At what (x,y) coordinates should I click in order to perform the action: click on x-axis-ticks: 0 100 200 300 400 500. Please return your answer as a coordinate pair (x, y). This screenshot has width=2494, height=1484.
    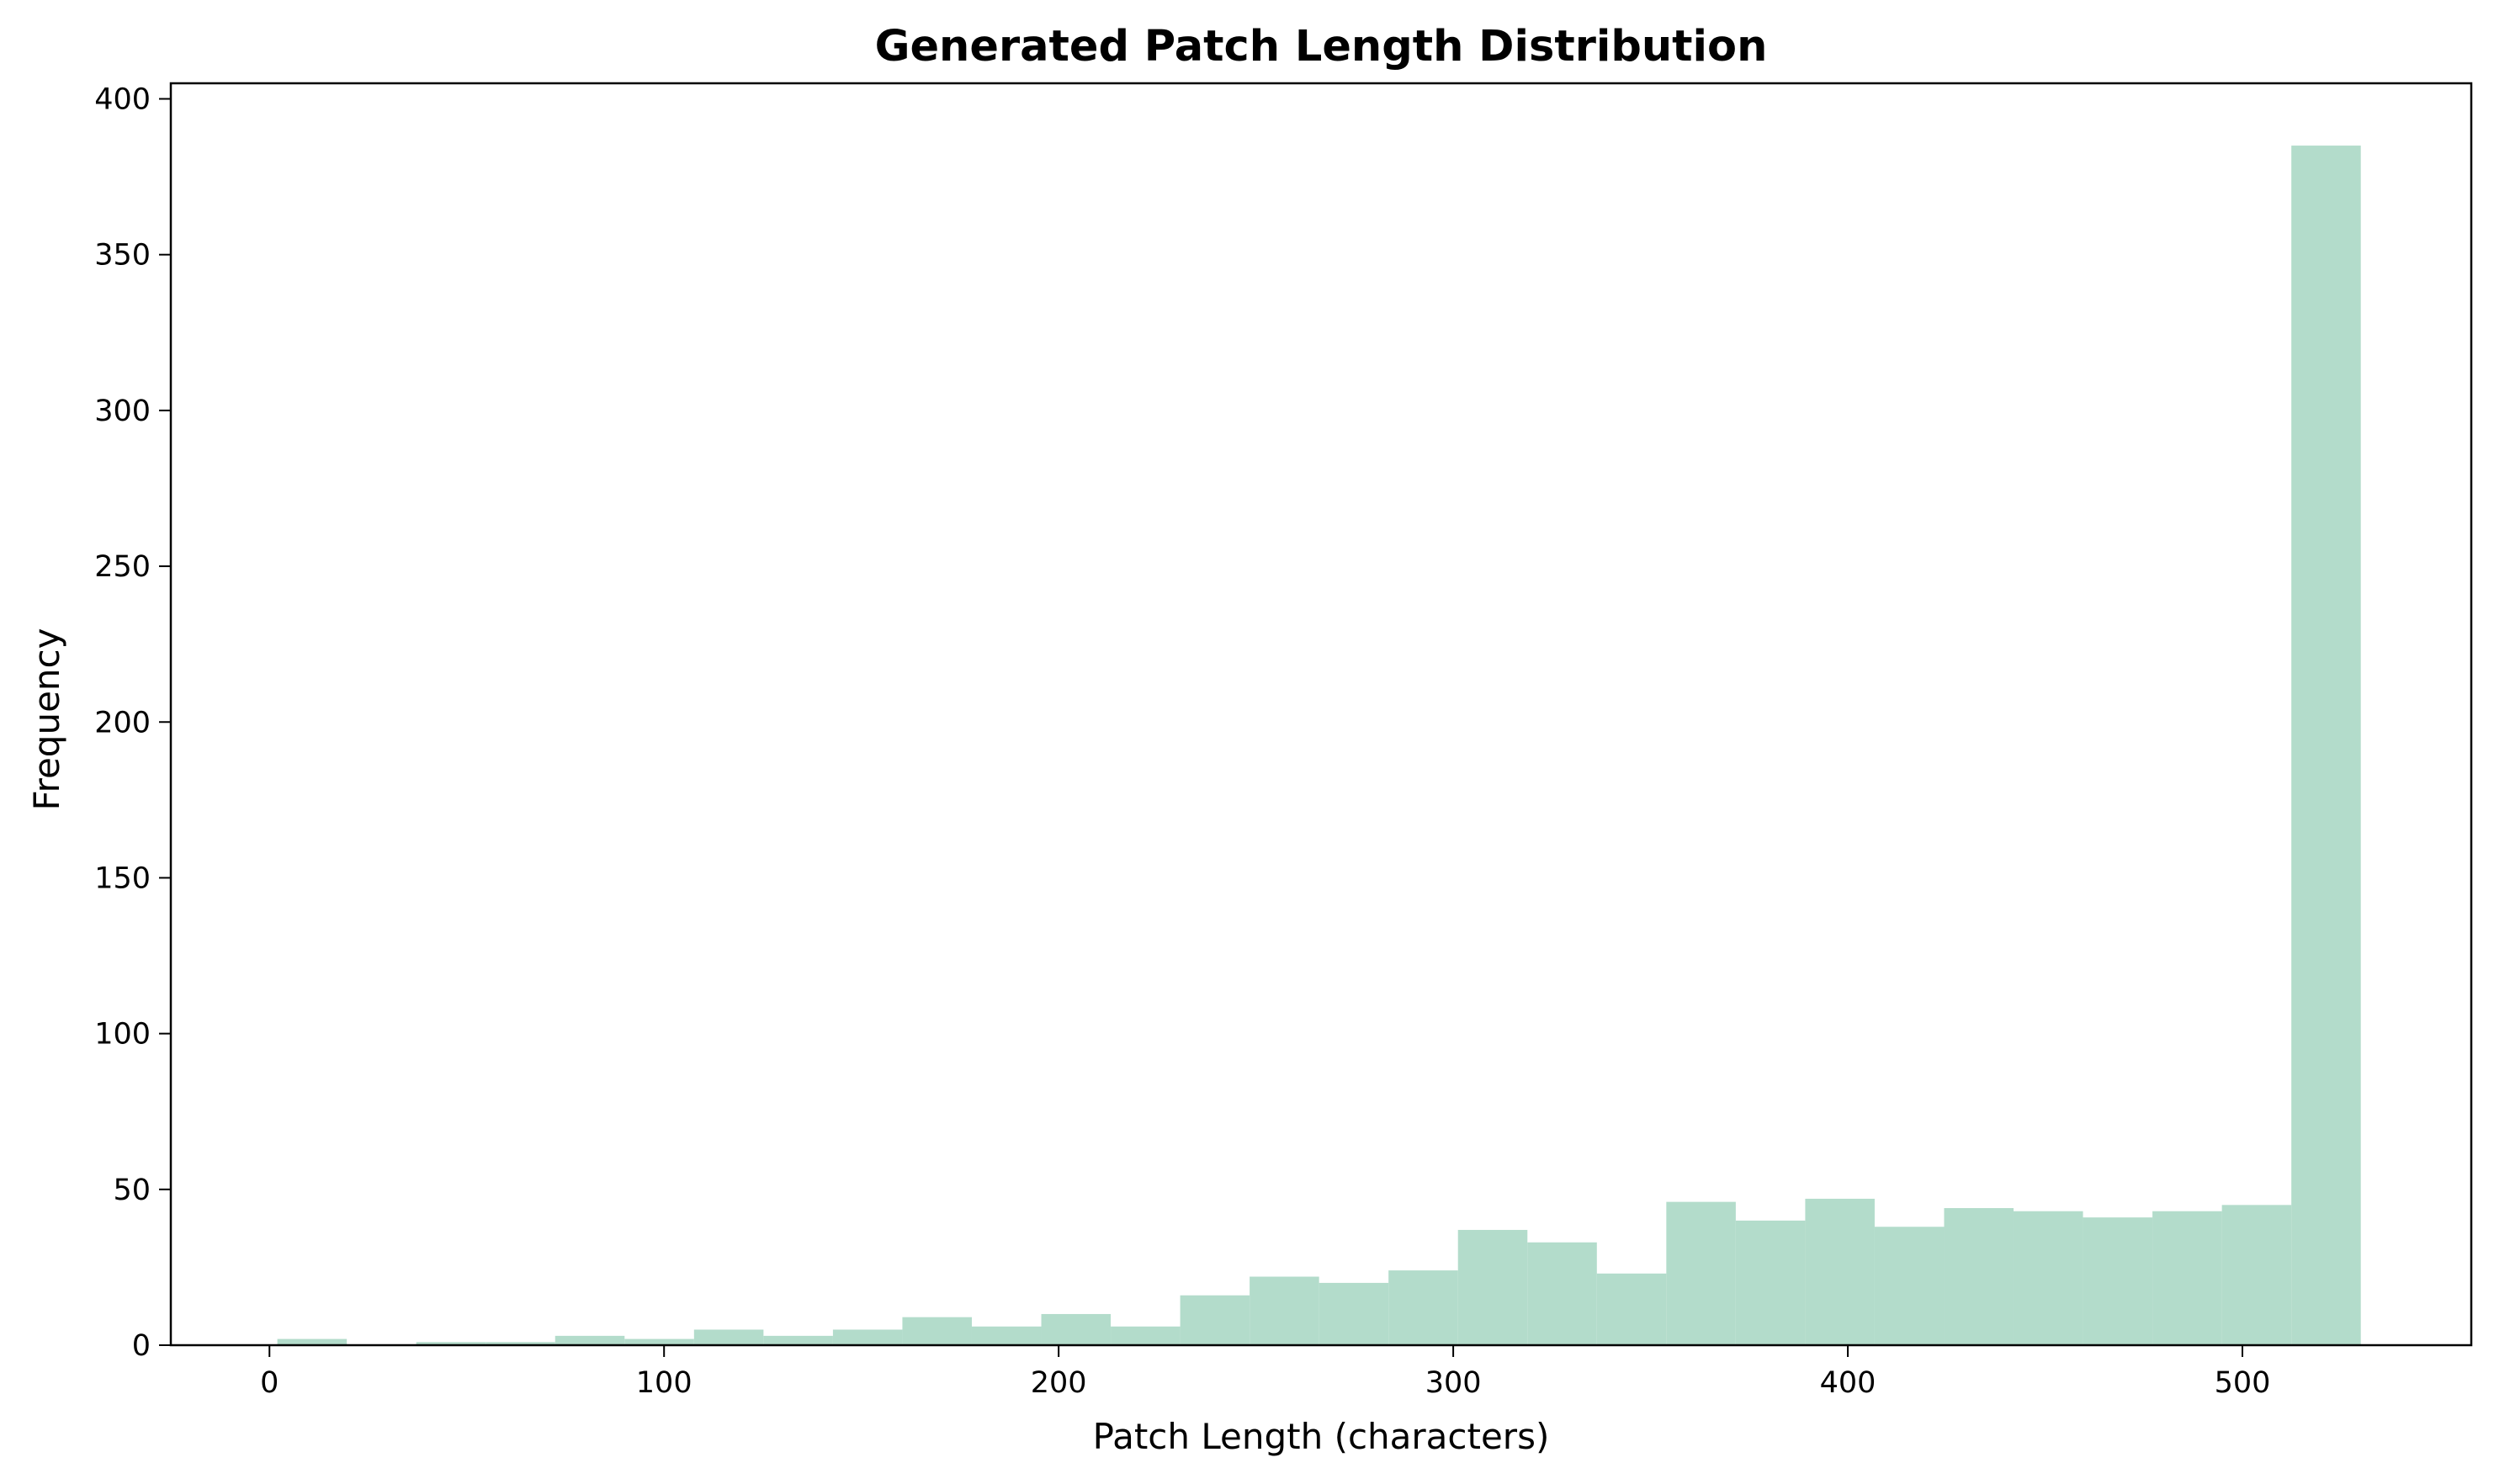
    Looking at the image, I should click on (1265, 1372).